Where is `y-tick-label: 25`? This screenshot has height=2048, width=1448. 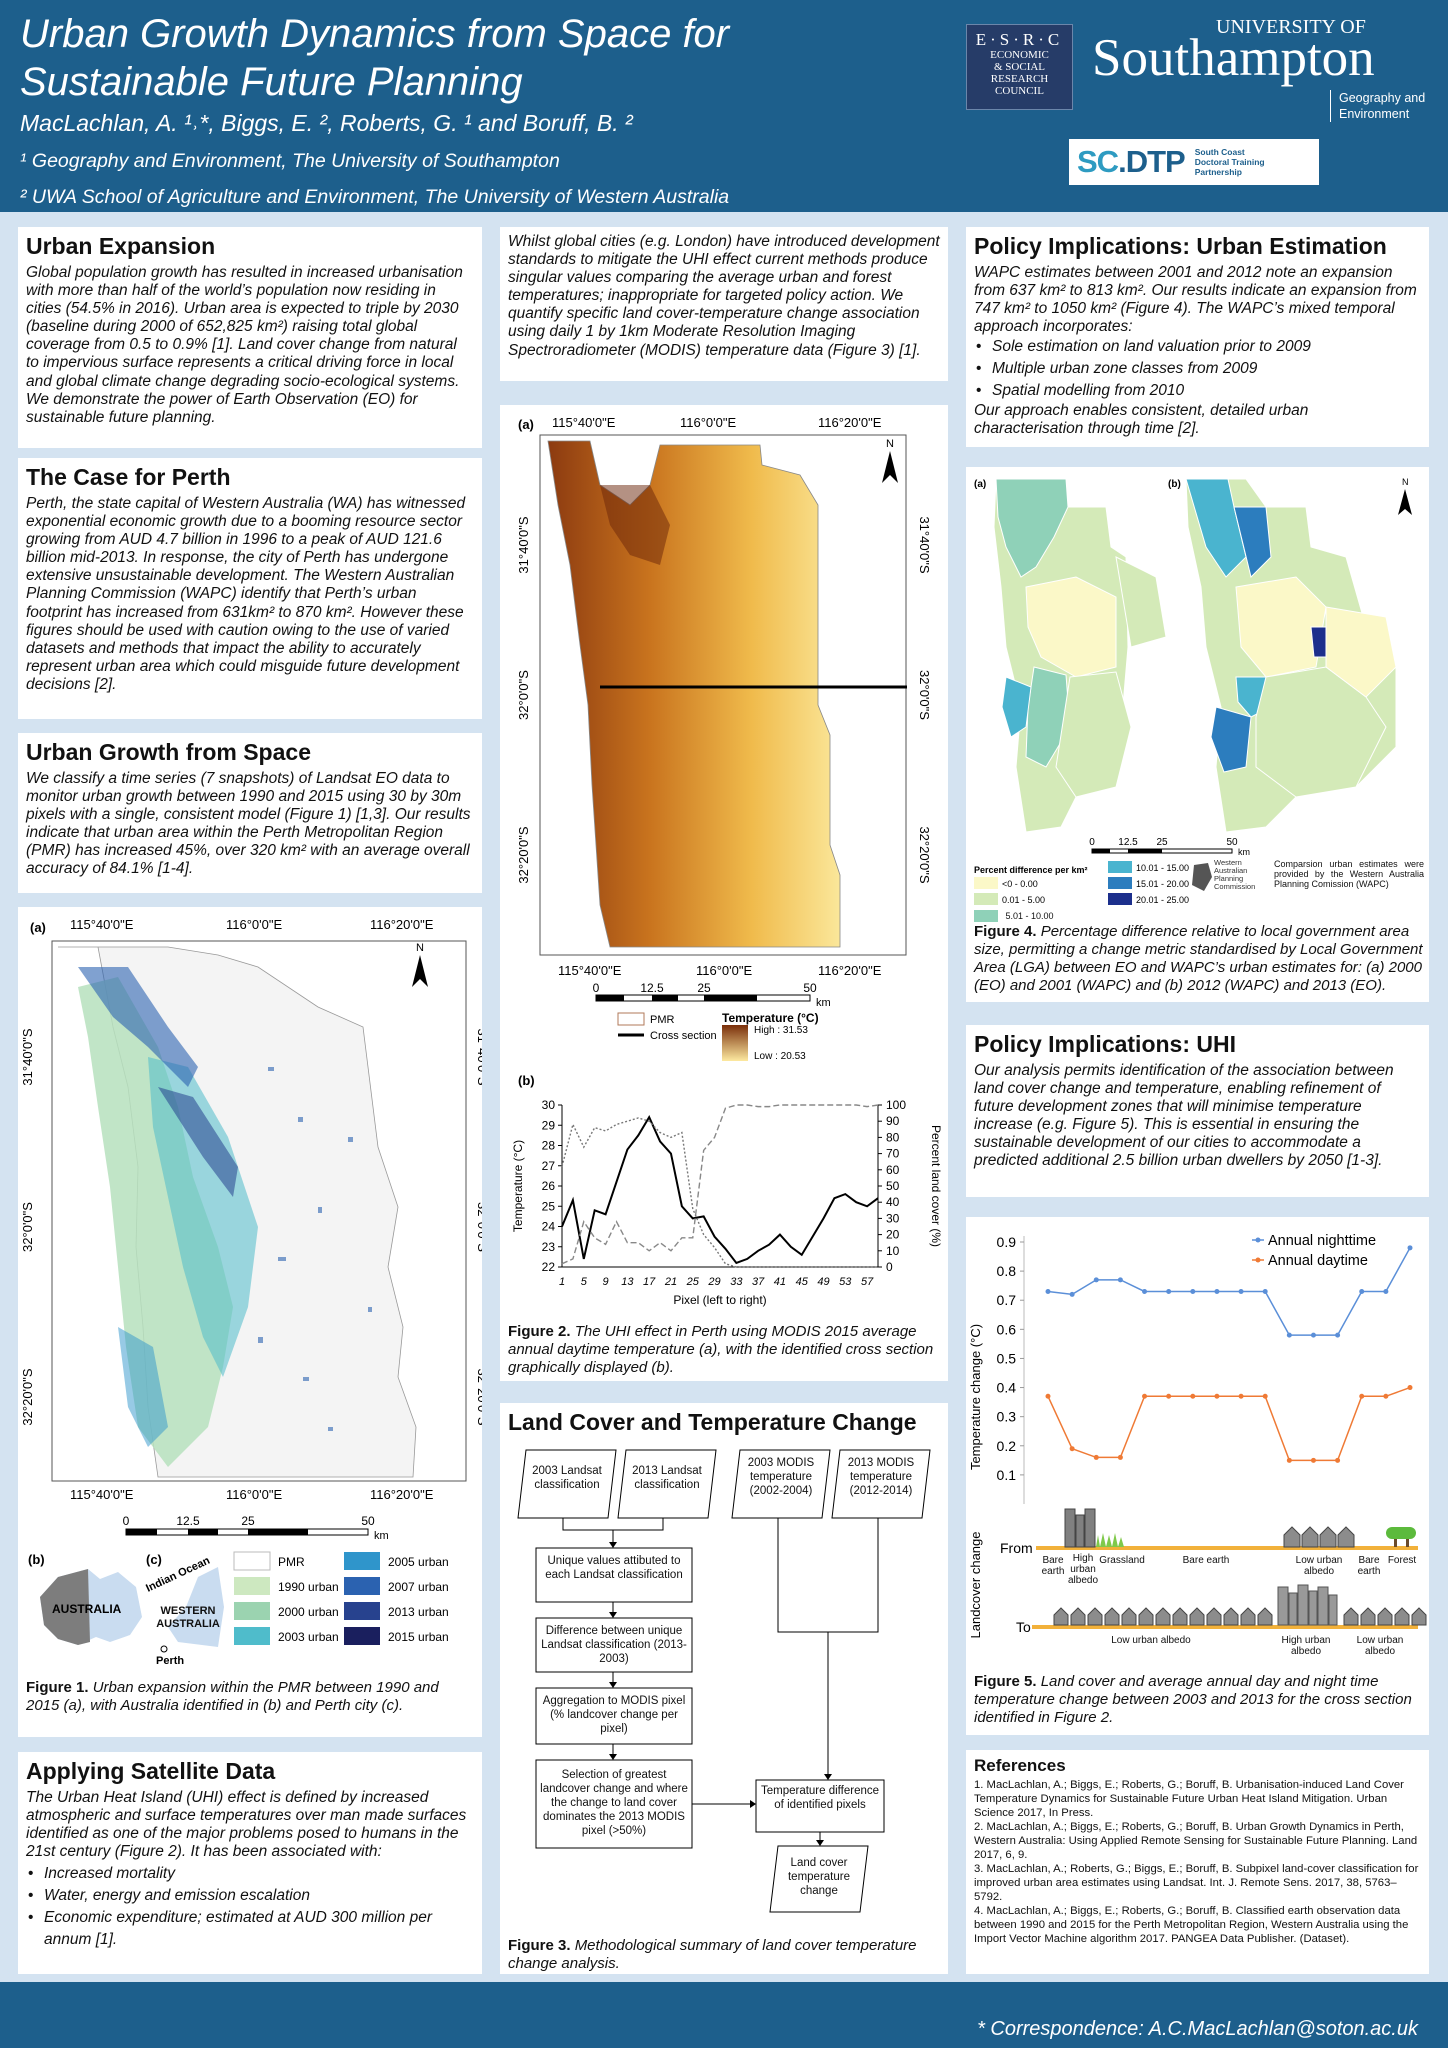
y-tick-label: 25 is located at coordinates (549, 1206).